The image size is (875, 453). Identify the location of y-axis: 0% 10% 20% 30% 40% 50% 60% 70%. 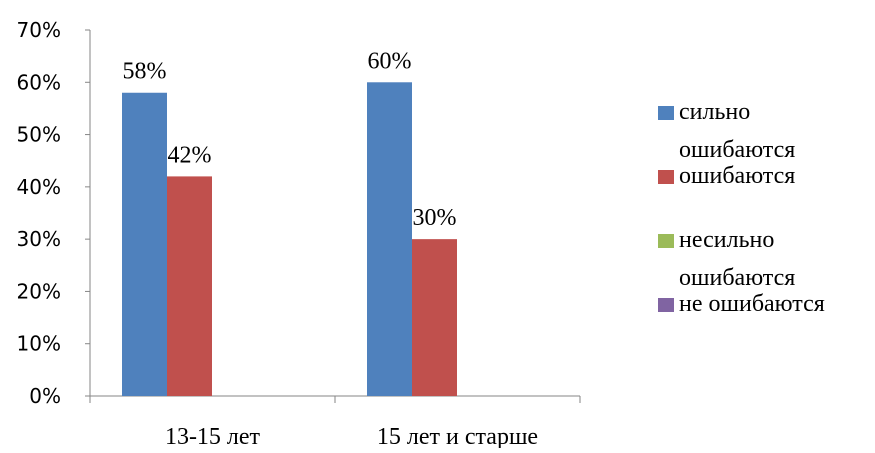
(54, 213).